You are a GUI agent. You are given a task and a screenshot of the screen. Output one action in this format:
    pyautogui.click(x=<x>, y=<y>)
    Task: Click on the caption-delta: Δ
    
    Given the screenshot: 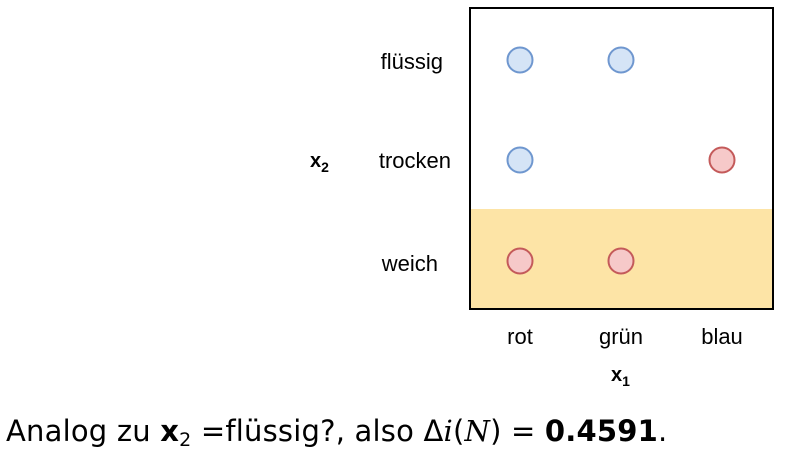 What is the action you would take?
    pyautogui.click(x=433, y=431)
    